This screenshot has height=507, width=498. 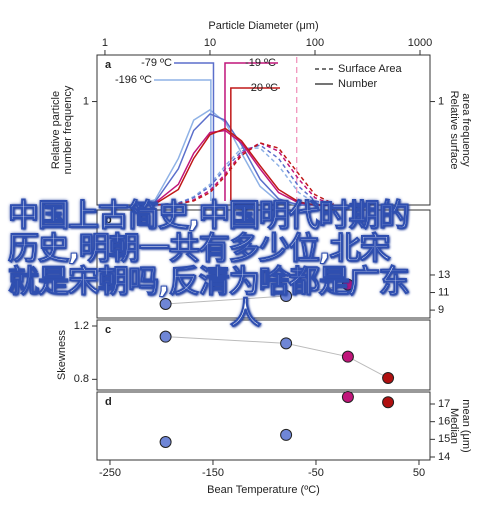 I want to click on y-tick-label: 11, so click(x=443, y=292).